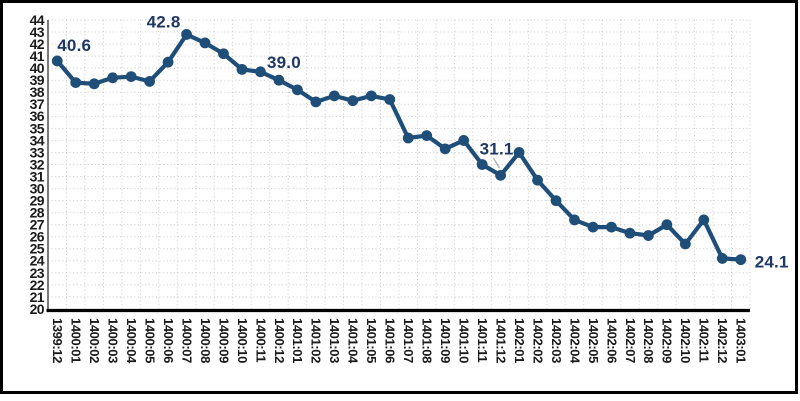  What do you see at coordinates (94, 340) in the screenshot?
I see `x-tick-label: 1400:02` at bounding box center [94, 340].